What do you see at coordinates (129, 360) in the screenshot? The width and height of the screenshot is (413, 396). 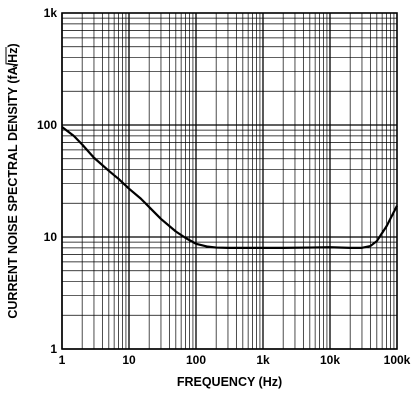 I see `x-tick-label: 10` at bounding box center [129, 360].